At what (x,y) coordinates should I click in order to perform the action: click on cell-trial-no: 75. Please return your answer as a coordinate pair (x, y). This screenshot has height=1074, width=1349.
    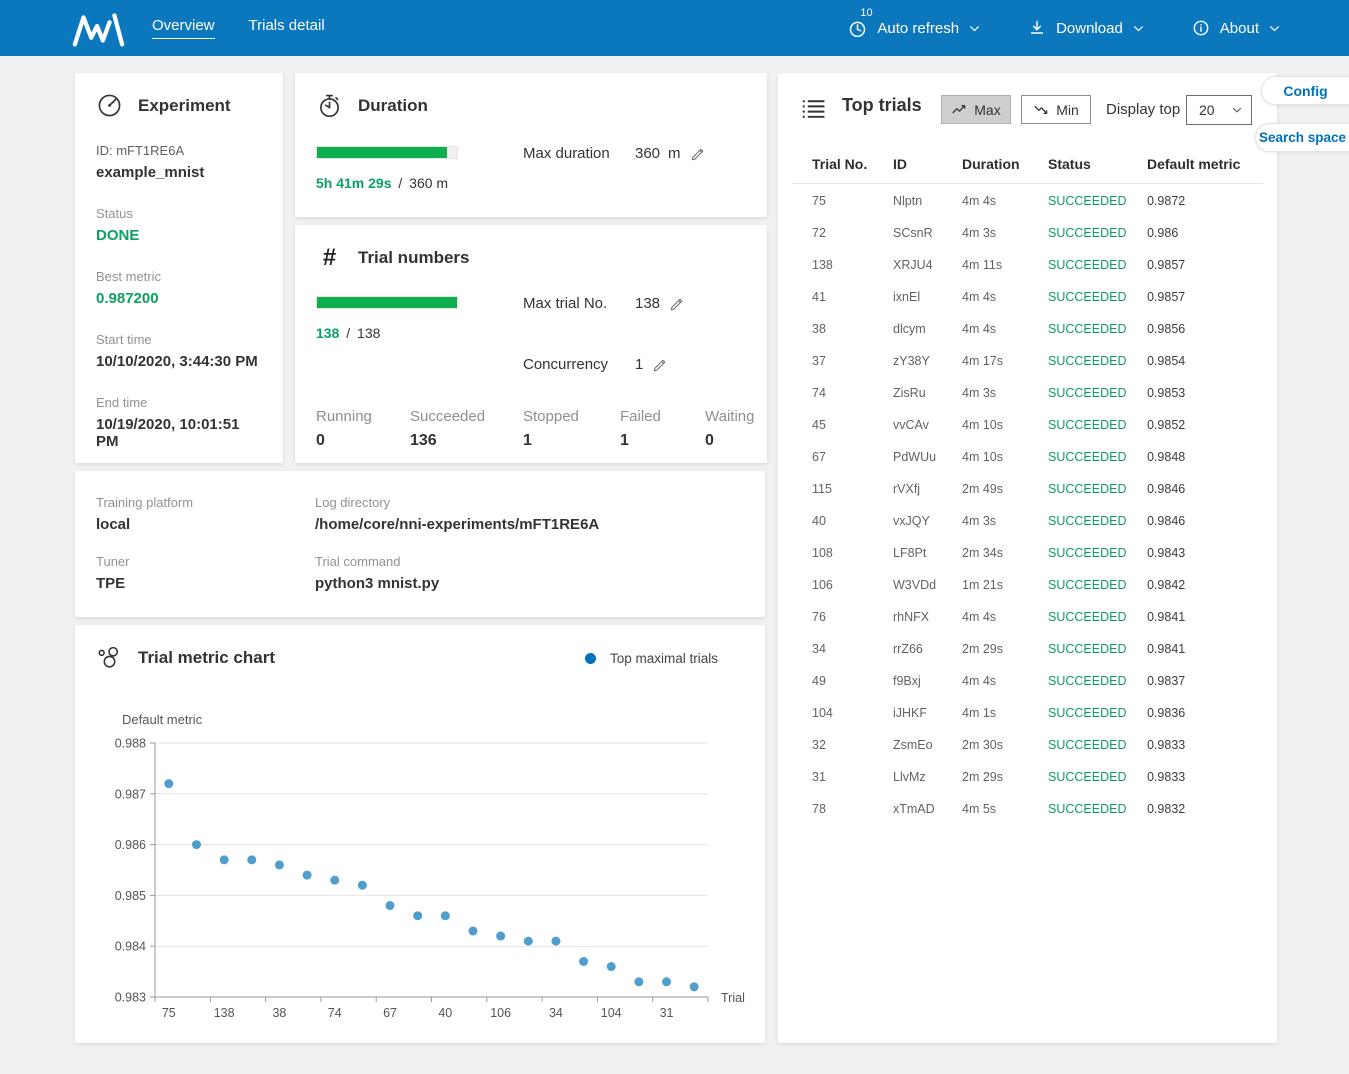
    Looking at the image, I should click on (819, 201).